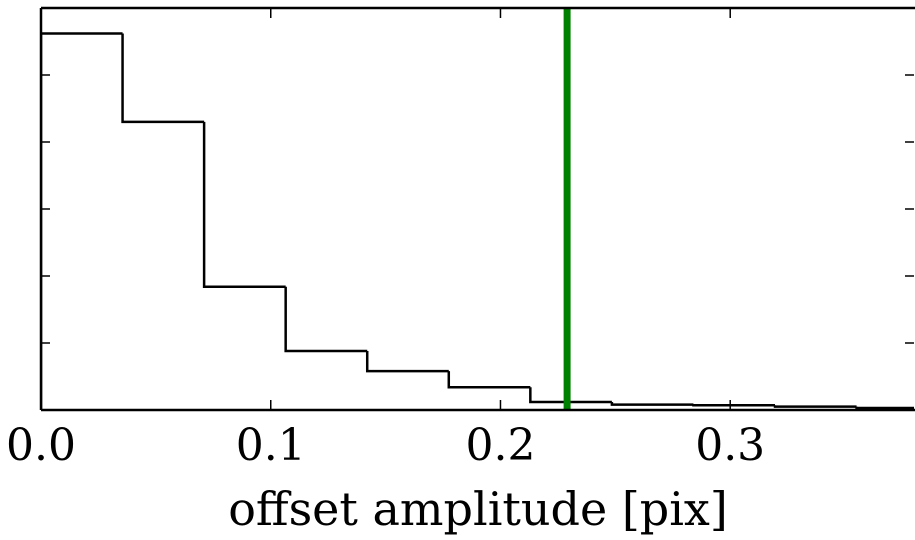 The height and width of the screenshot is (540, 915). I want to click on x-tick-label: 0.1, so click(271, 445).